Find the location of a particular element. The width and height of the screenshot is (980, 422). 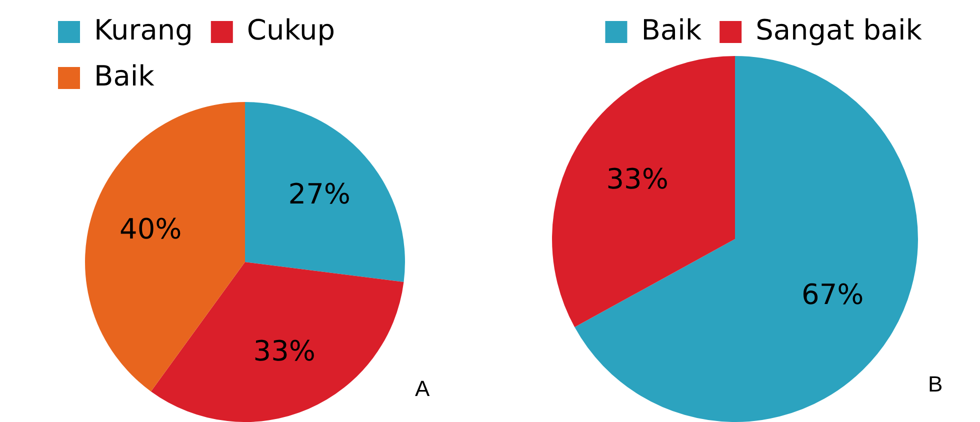

legend-label: Kurang is located at coordinates (143, 29).